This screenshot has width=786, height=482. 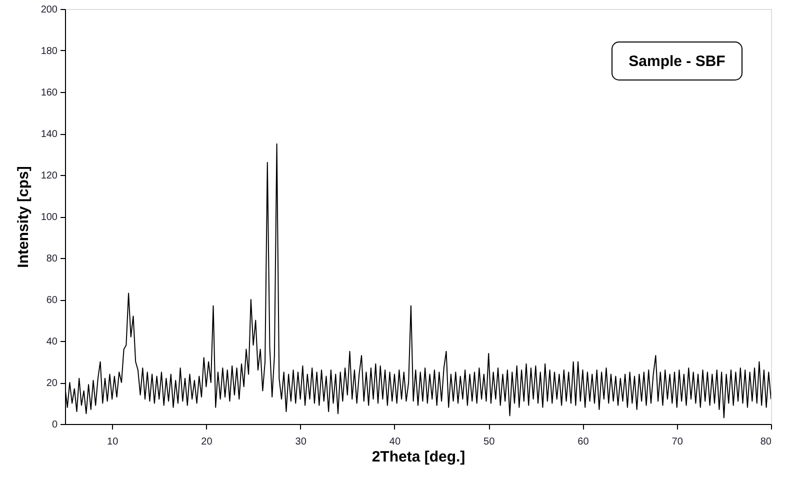 What do you see at coordinates (49, 217) in the screenshot?
I see `y-tick-label: 100` at bounding box center [49, 217].